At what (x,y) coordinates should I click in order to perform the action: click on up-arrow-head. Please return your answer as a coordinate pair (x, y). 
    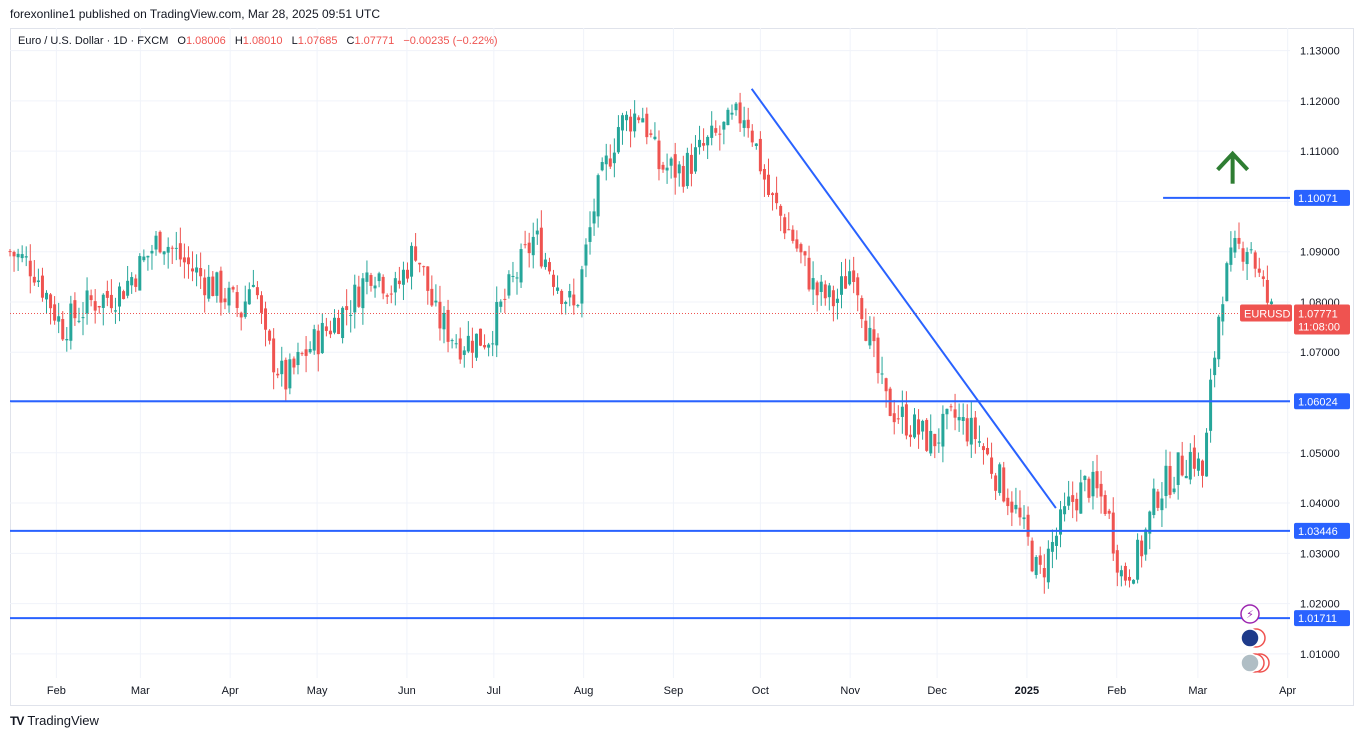
    Looking at the image, I should click on (1233, 161).